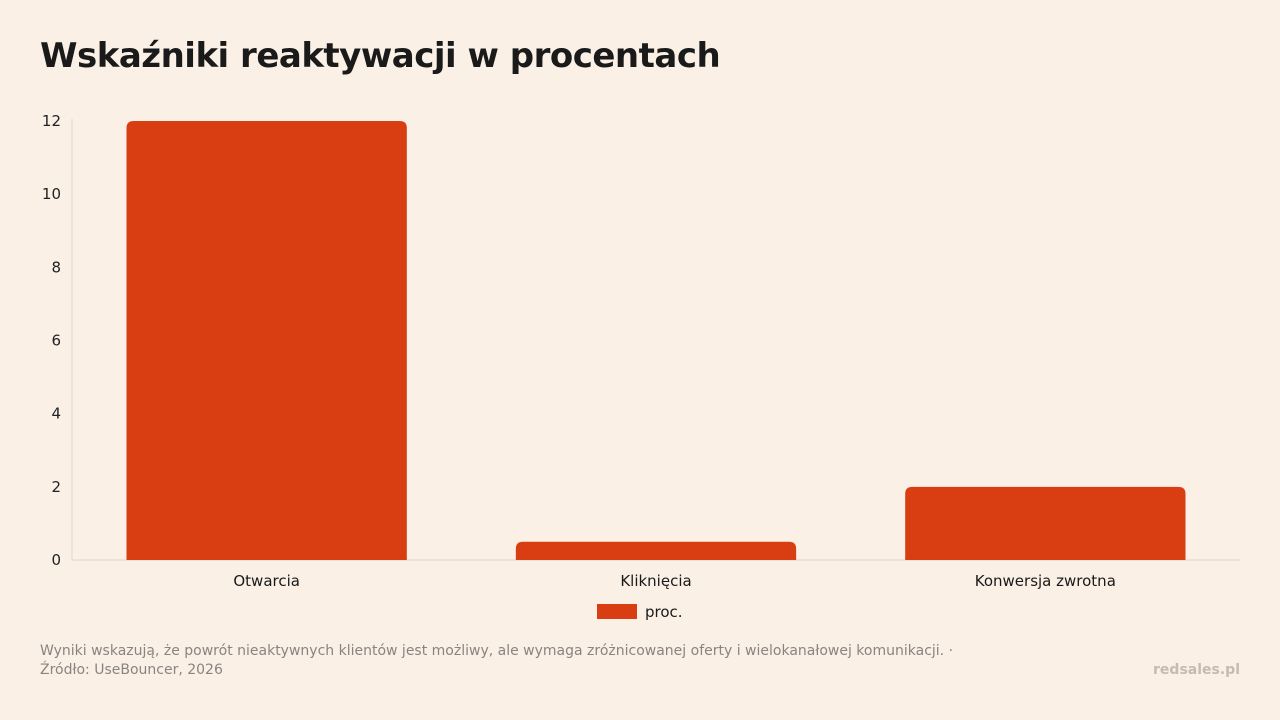 The image size is (1280, 720). I want to click on y-tick-label: 0, so click(56, 560).